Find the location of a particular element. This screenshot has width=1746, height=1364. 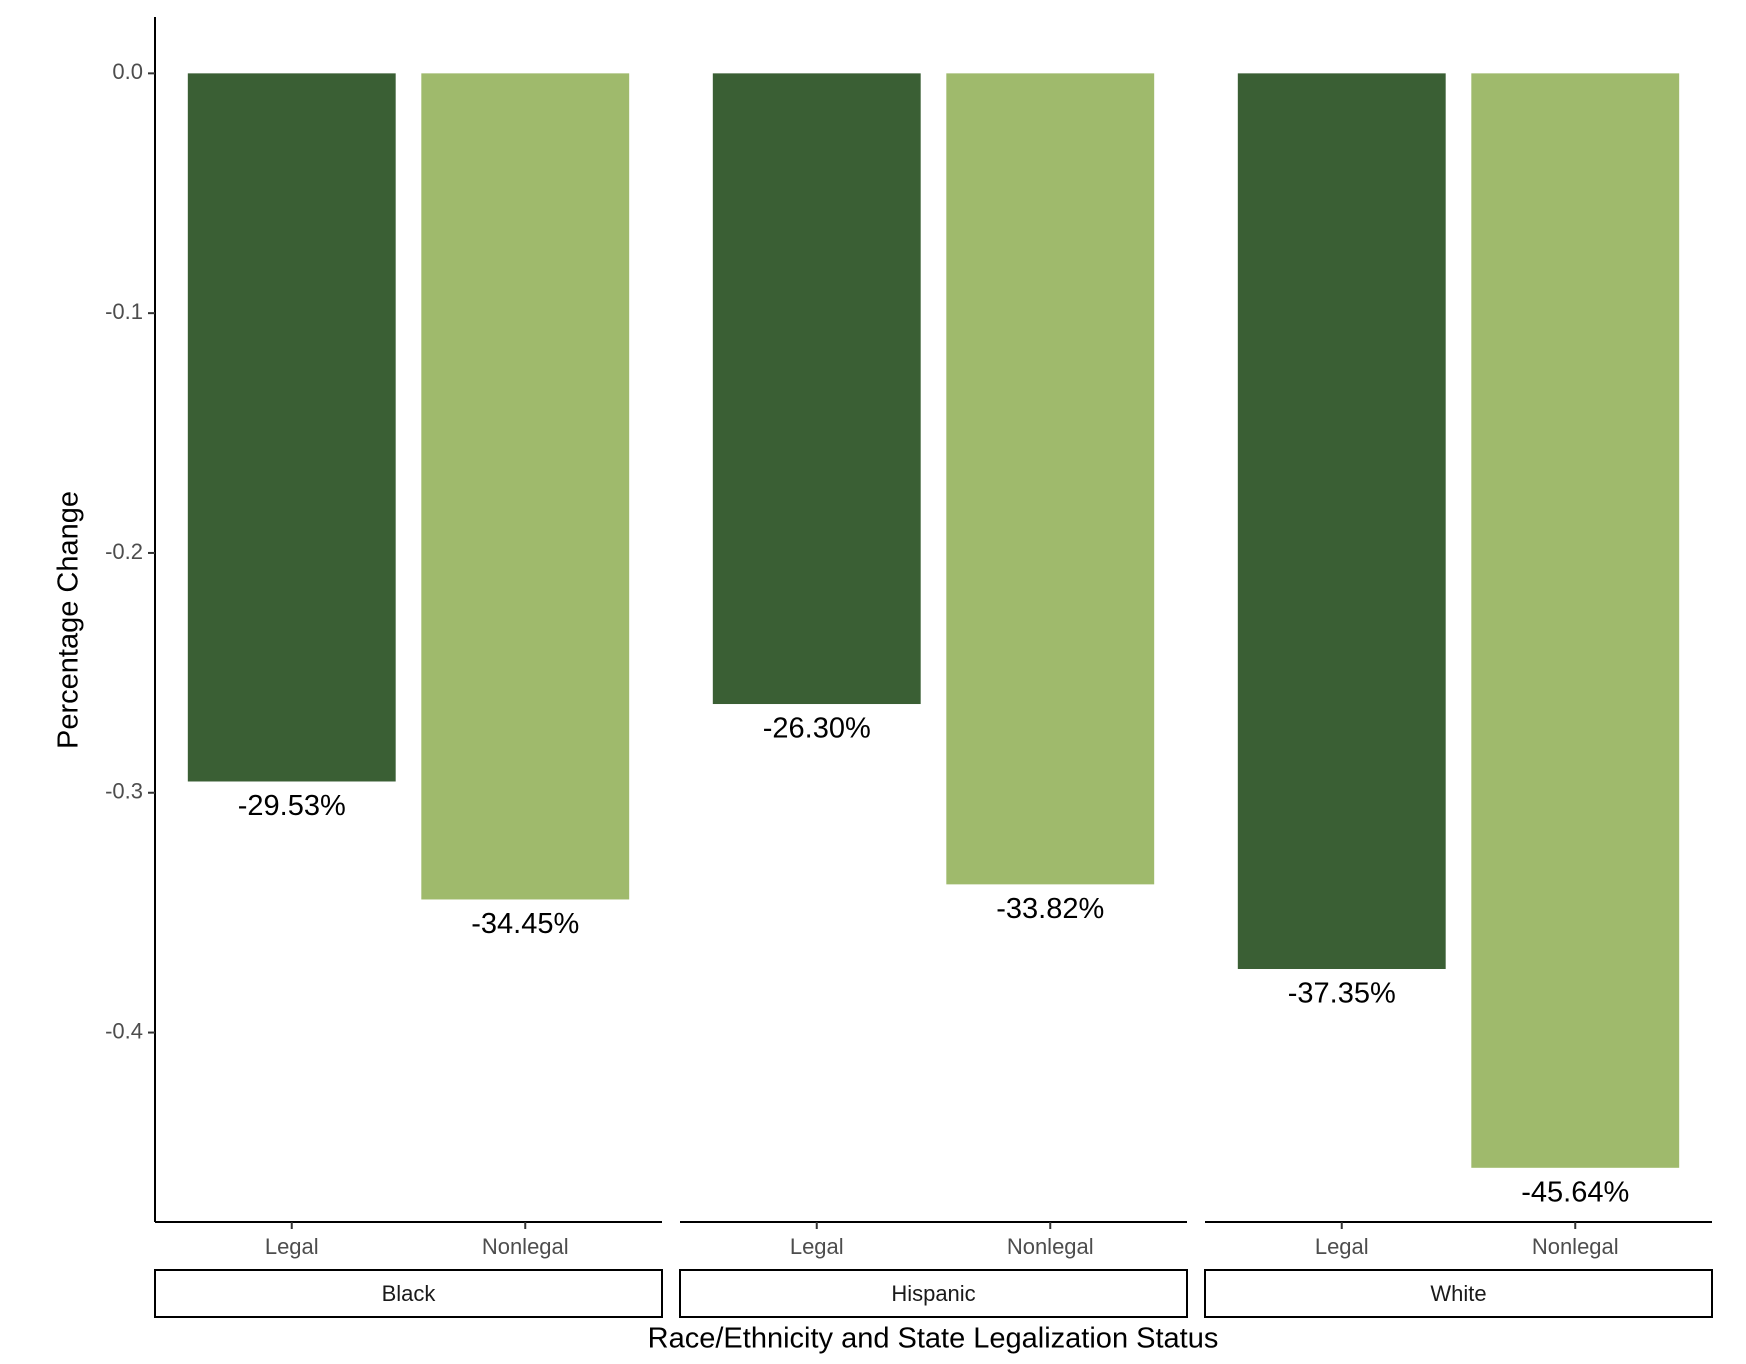

y-tick-label: -0.3 is located at coordinates (124, 791).